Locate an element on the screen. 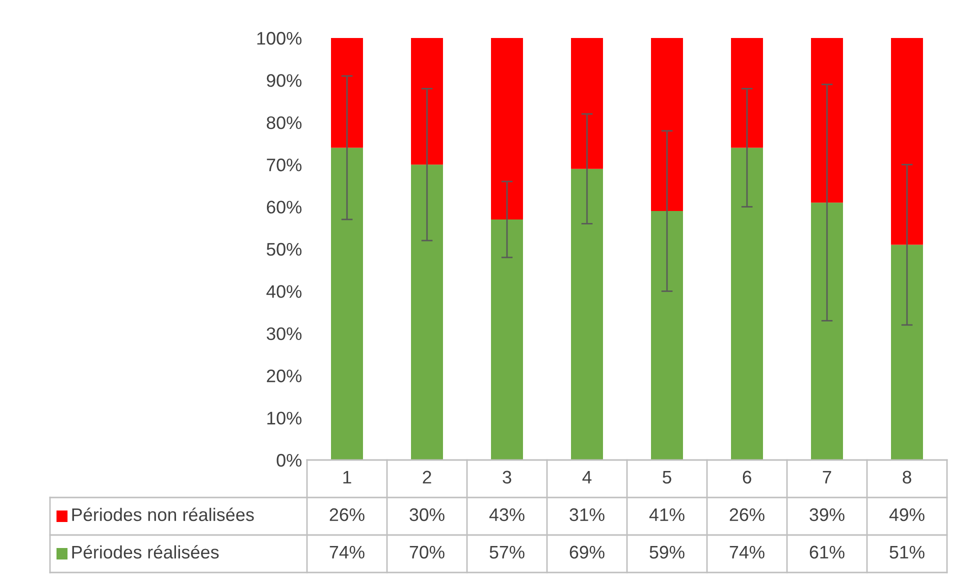 The image size is (958, 581). data-label: 49% is located at coordinates (906, 515).